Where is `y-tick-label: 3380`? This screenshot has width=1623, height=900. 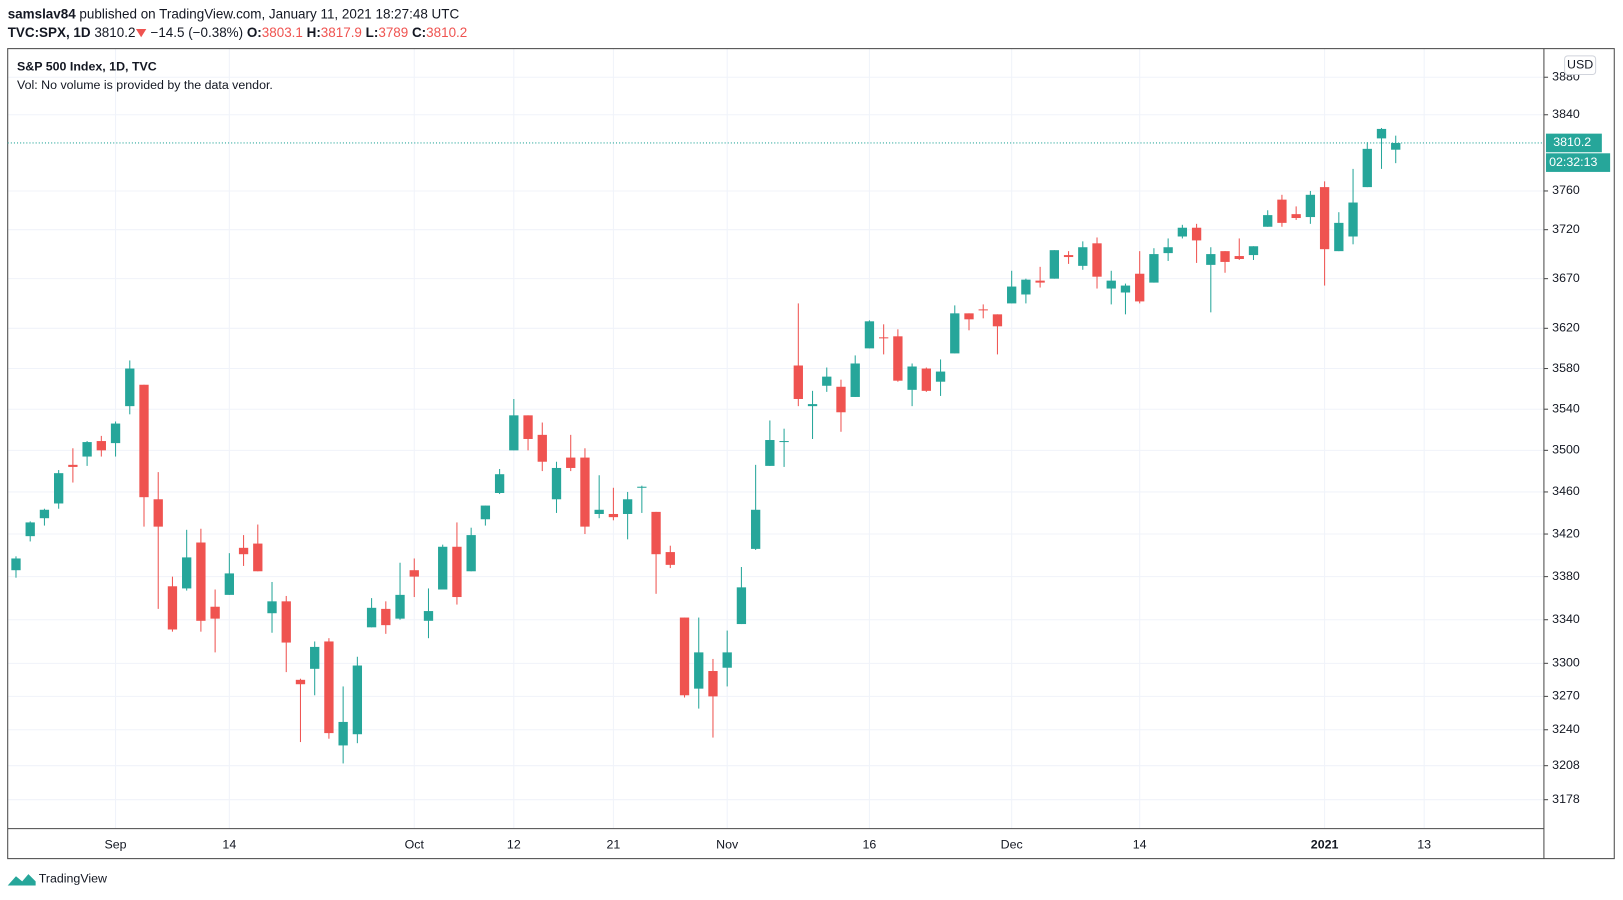 y-tick-label: 3380 is located at coordinates (1566, 576).